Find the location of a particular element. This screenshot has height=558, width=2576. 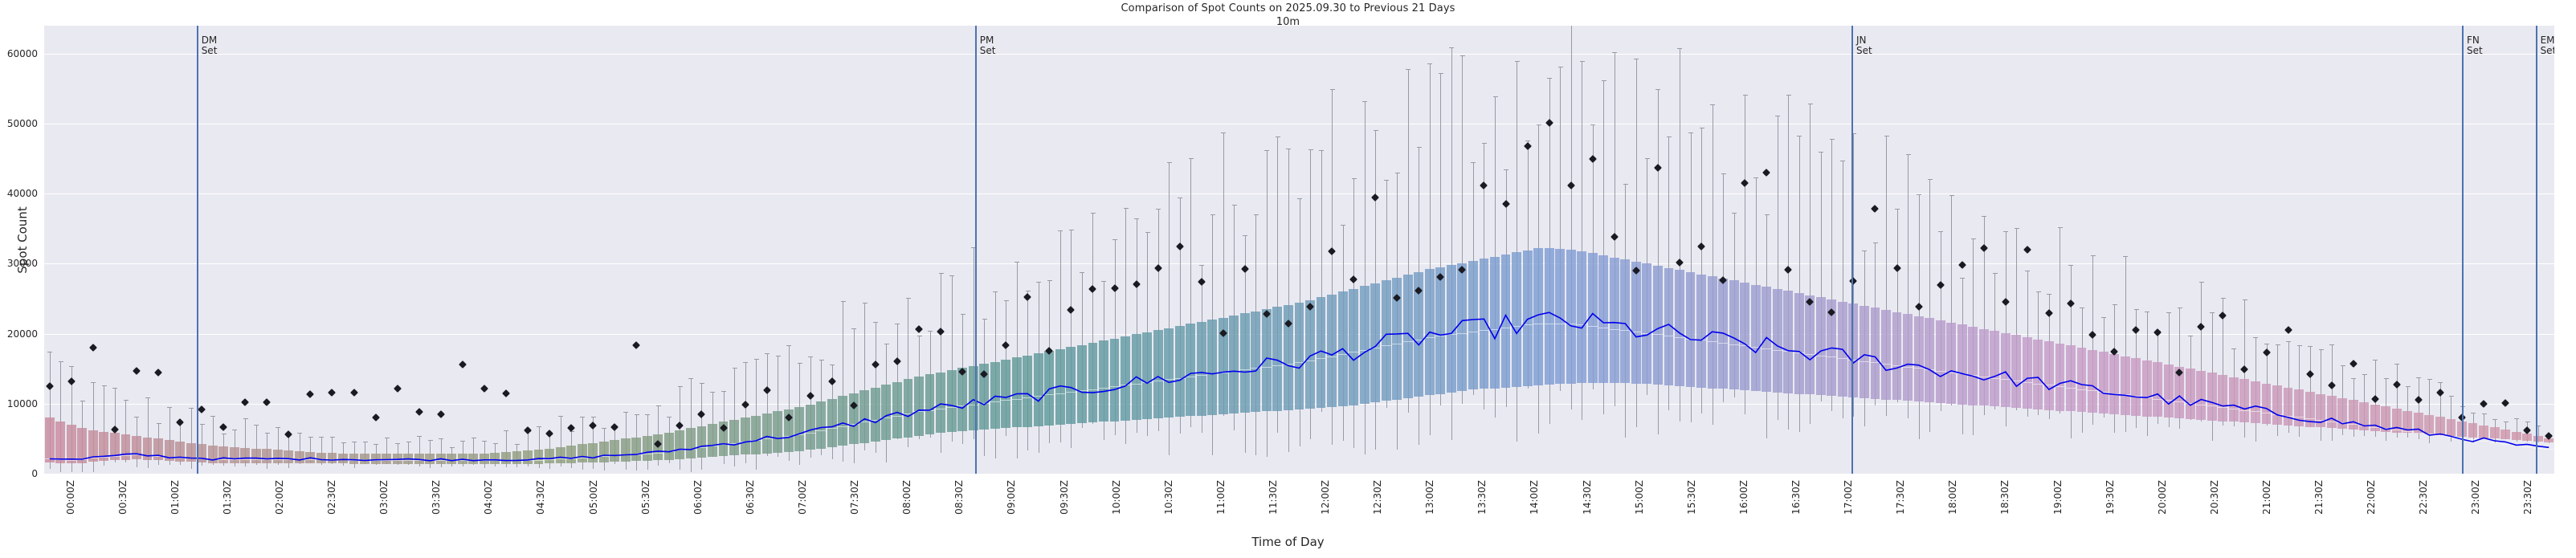

x-tick-label: 20:30Z is located at coordinates (2214, 497).